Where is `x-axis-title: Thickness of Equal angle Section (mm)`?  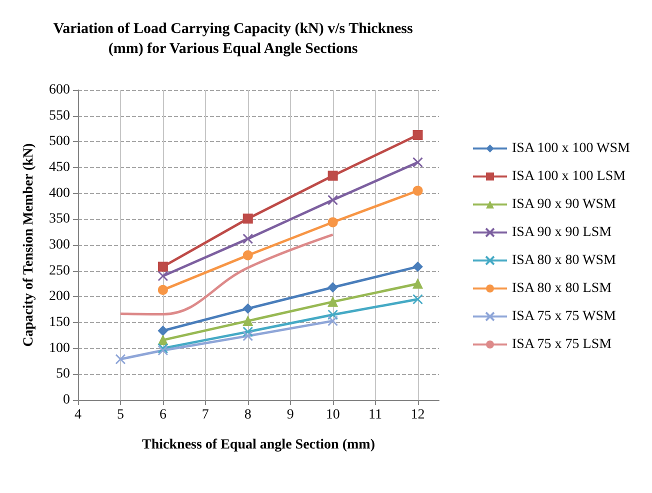
x-axis-title: Thickness of Equal angle Section (mm) is located at coordinates (259, 445).